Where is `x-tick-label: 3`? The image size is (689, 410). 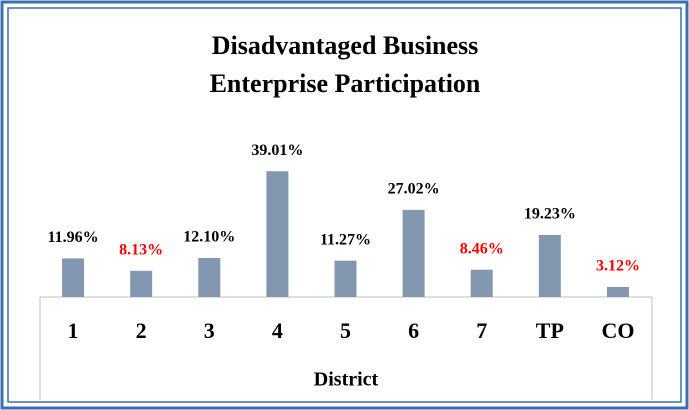
x-tick-label: 3 is located at coordinates (209, 330).